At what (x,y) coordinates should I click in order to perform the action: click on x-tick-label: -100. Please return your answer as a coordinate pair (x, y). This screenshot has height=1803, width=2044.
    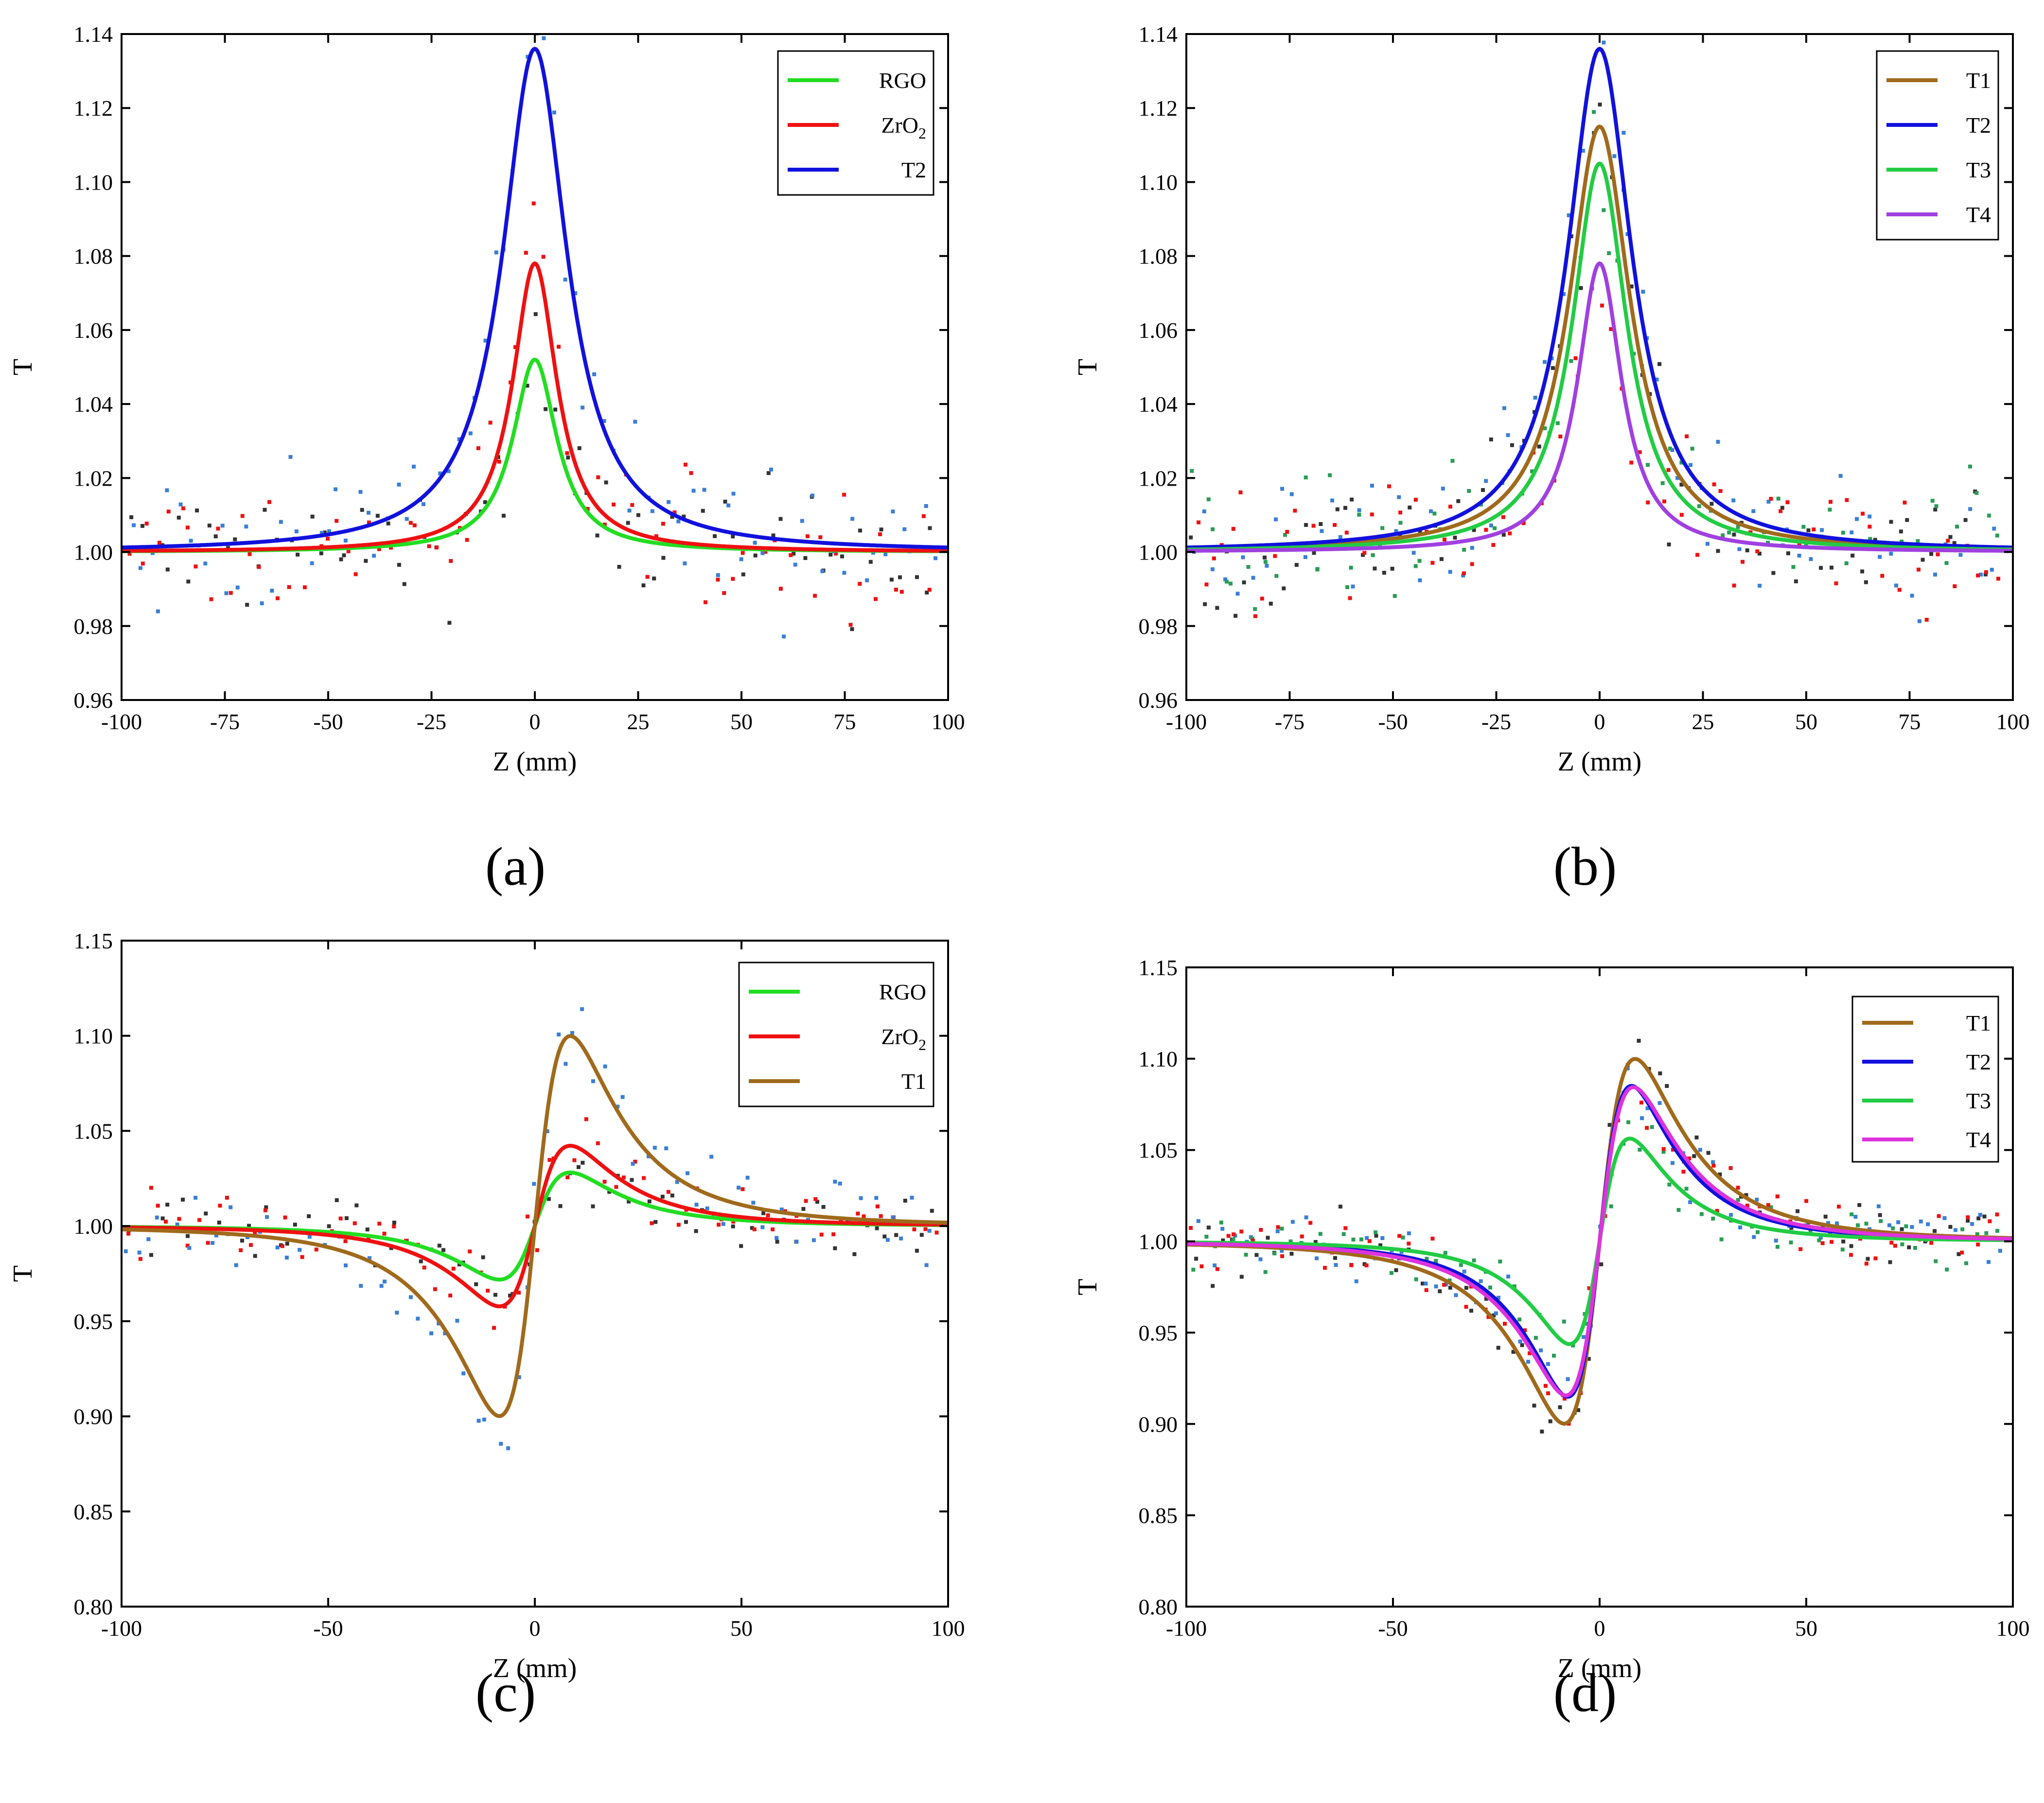
    Looking at the image, I should click on (1186, 1628).